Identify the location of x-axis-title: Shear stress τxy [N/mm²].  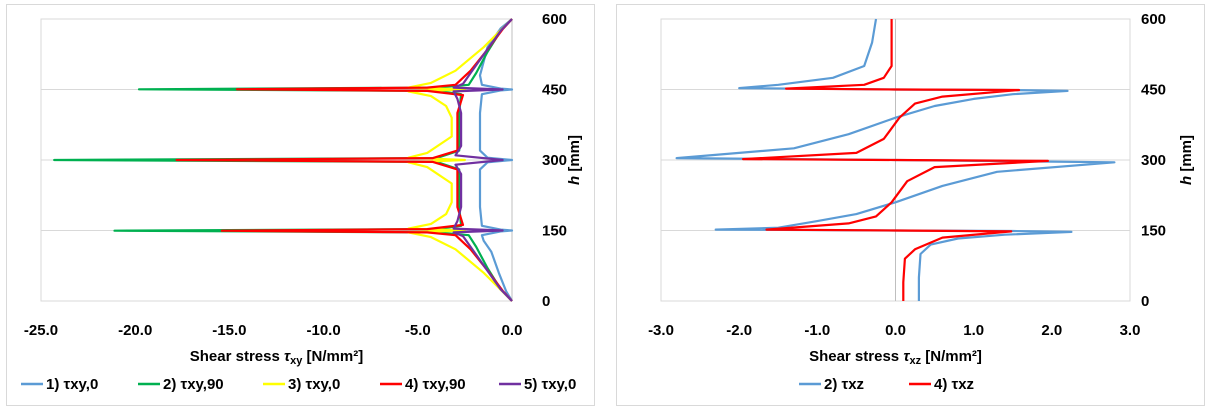
(276, 357).